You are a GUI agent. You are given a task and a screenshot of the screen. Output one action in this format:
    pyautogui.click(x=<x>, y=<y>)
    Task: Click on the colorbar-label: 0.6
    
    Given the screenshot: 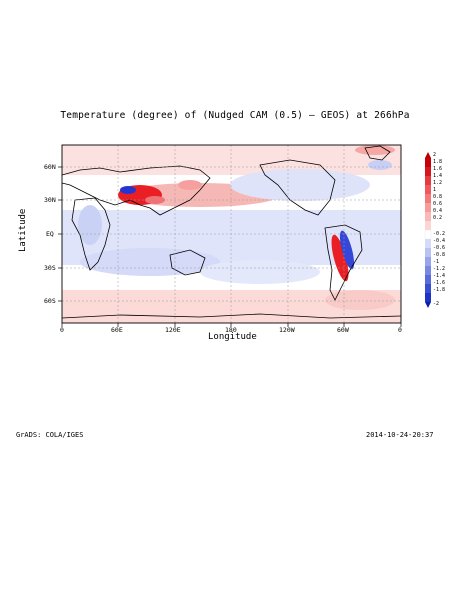 What is the action you would take?
    pyautogui.click(x=438, y=204)
    